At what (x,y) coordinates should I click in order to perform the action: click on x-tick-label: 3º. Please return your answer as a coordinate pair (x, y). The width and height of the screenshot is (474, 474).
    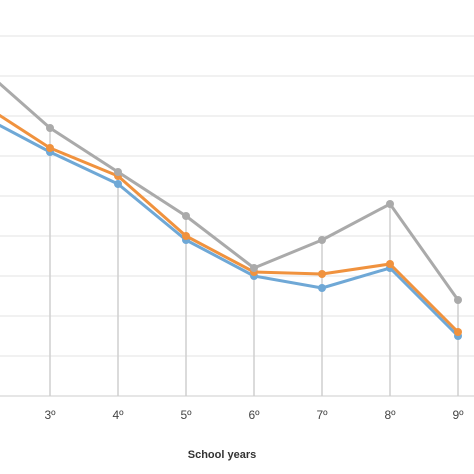
    Looking at the image, I should click on (50, 415).